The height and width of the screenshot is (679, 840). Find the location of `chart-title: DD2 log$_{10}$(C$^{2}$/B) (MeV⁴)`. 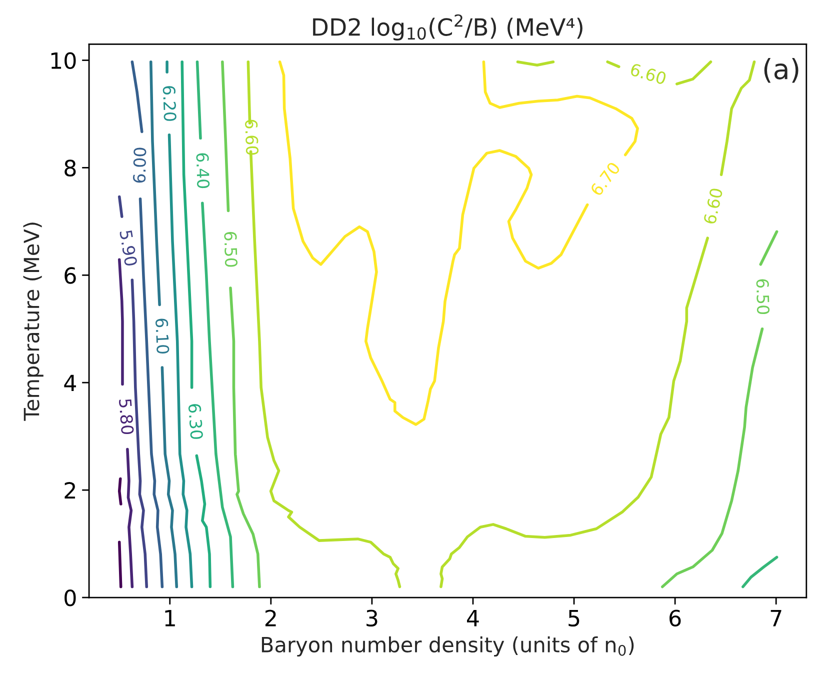

chart-title: DD2 log$_{10}$(C$^{2}$/B) (MeV⁴) is located at coordinates (447, 27).